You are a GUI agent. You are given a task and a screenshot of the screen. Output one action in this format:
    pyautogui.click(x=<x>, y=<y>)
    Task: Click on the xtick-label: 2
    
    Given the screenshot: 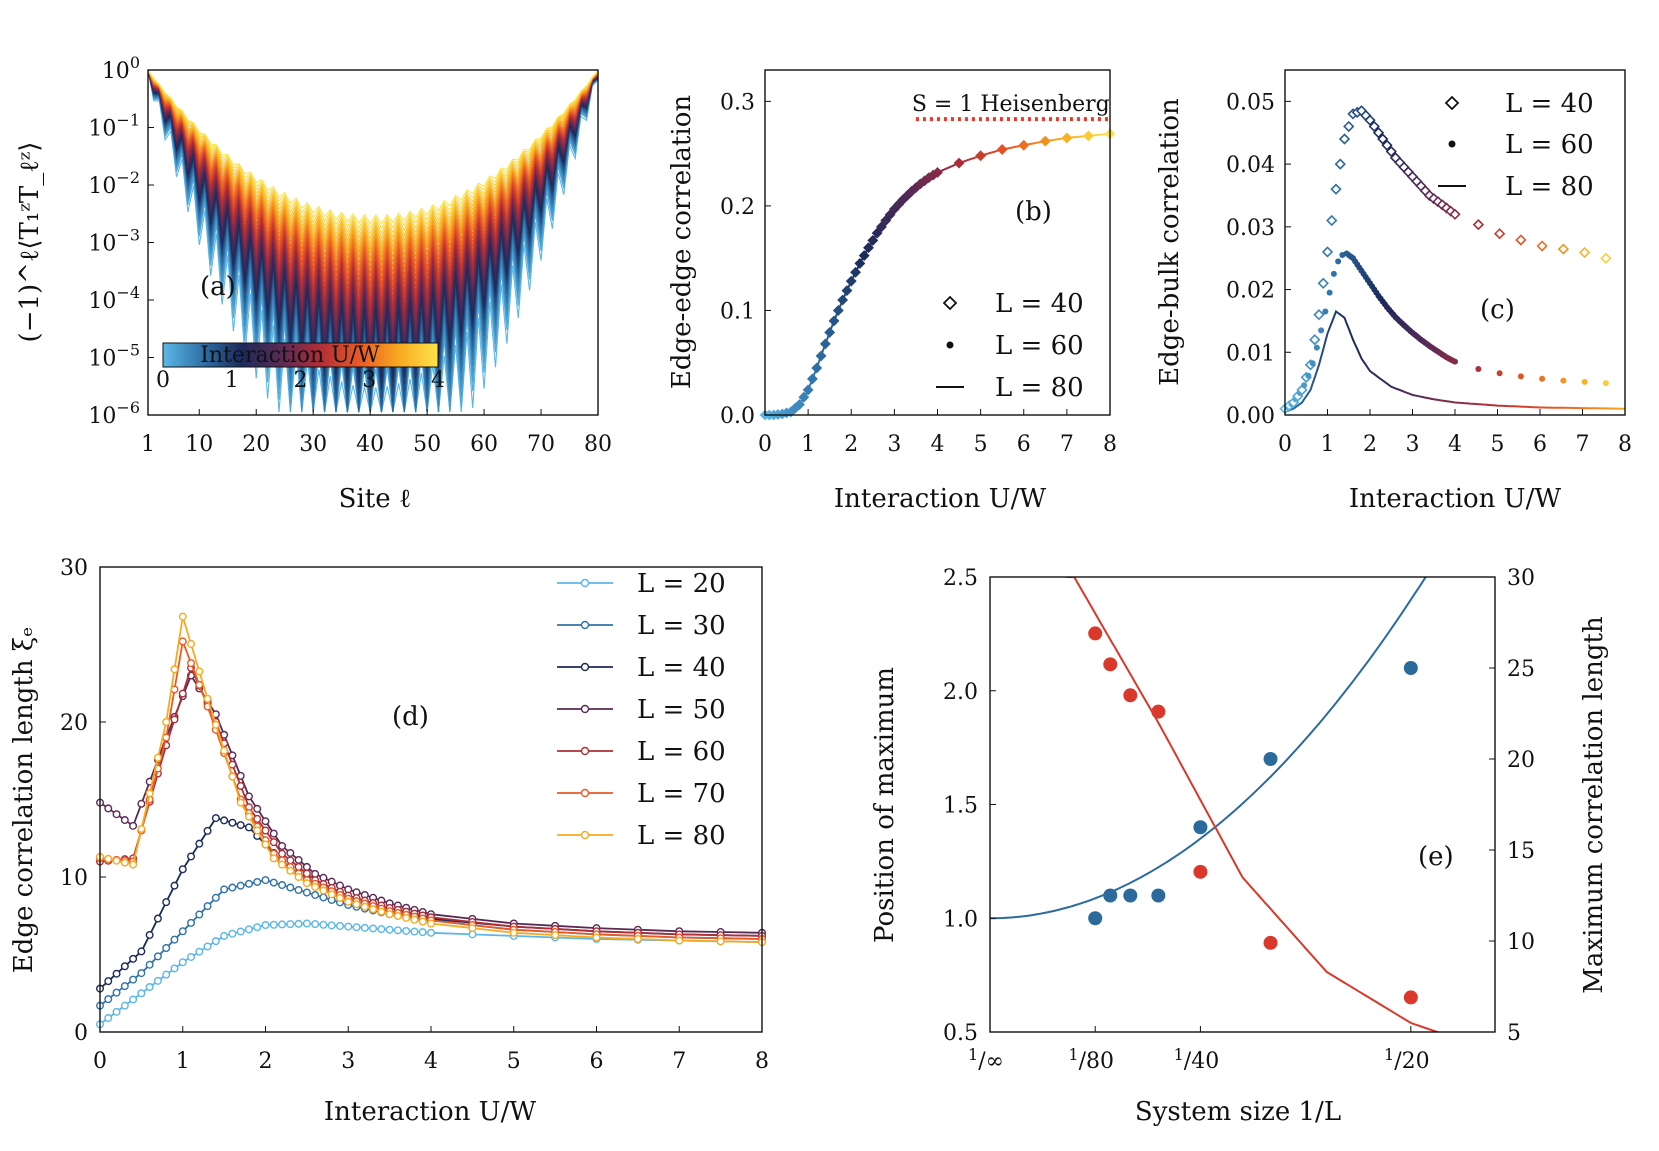 What is the action you would take?
    pyautogui.click(x=851, y=444)
    